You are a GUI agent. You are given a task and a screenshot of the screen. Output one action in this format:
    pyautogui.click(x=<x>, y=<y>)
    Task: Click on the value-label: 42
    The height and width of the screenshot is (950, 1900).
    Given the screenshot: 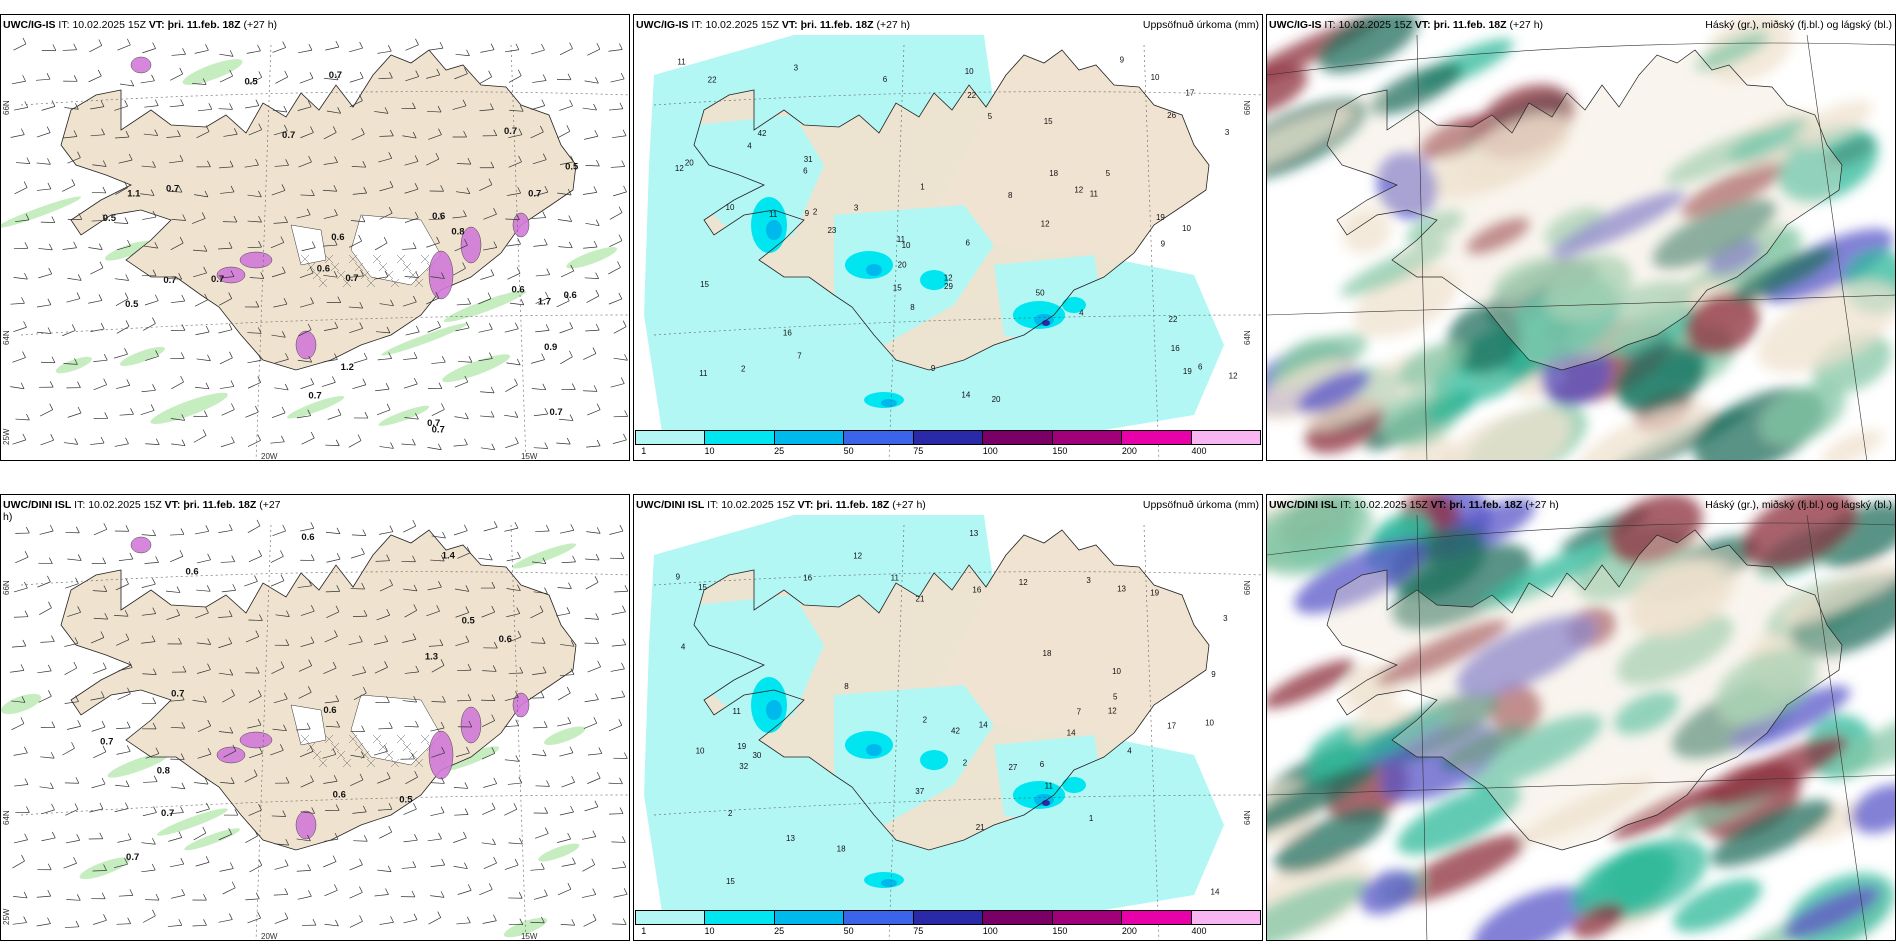 What is the action you would take?
    pyautogui.click(x=955, y=730)
    